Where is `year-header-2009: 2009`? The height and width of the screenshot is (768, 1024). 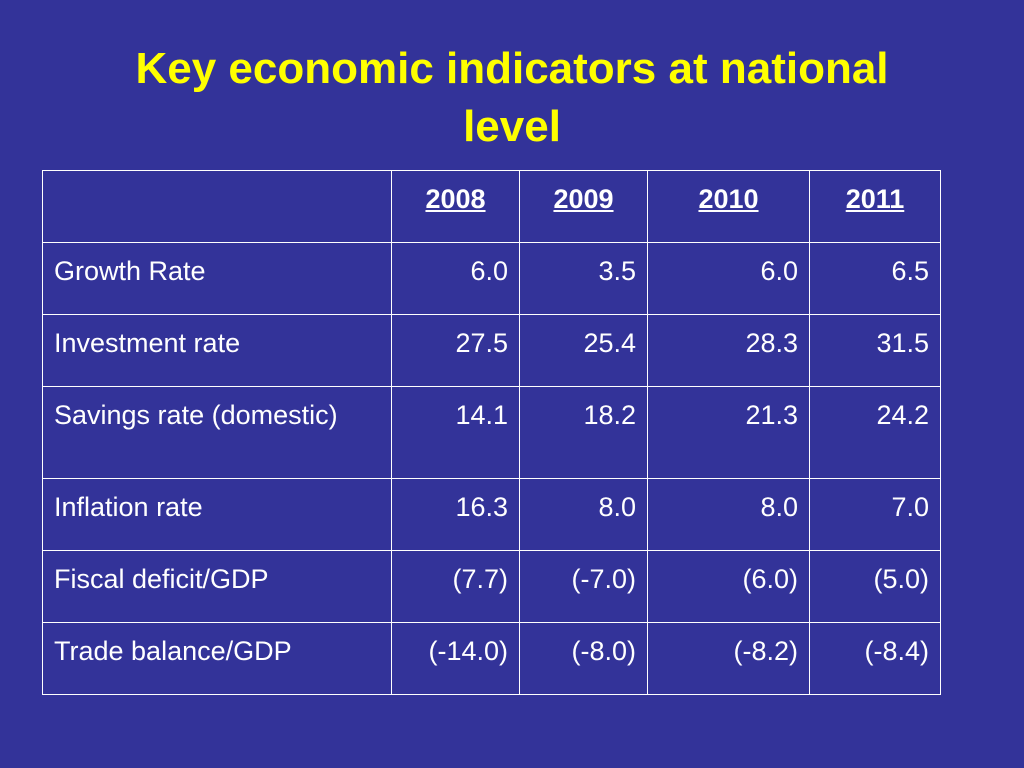
year-header-2009: 2009 is located at coordinates (583, 206).